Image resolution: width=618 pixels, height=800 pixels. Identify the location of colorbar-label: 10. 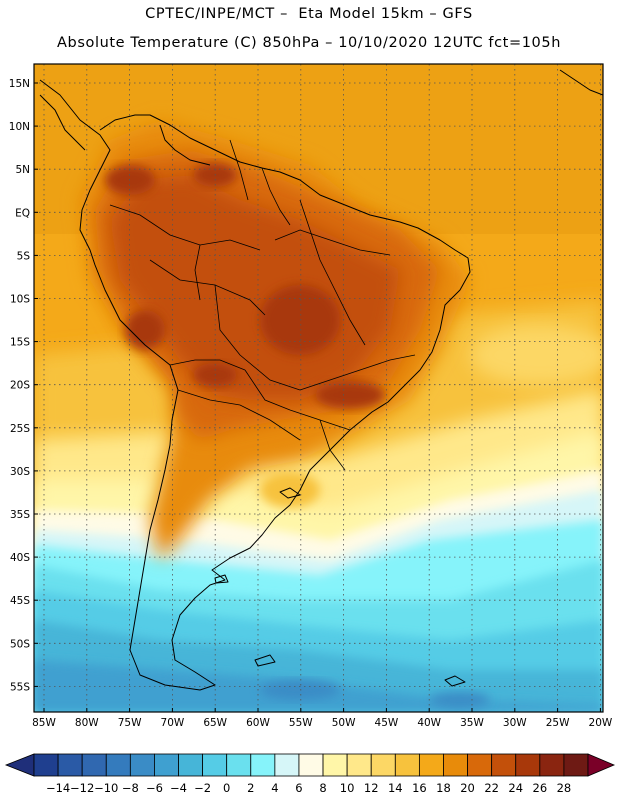
(347, 788).